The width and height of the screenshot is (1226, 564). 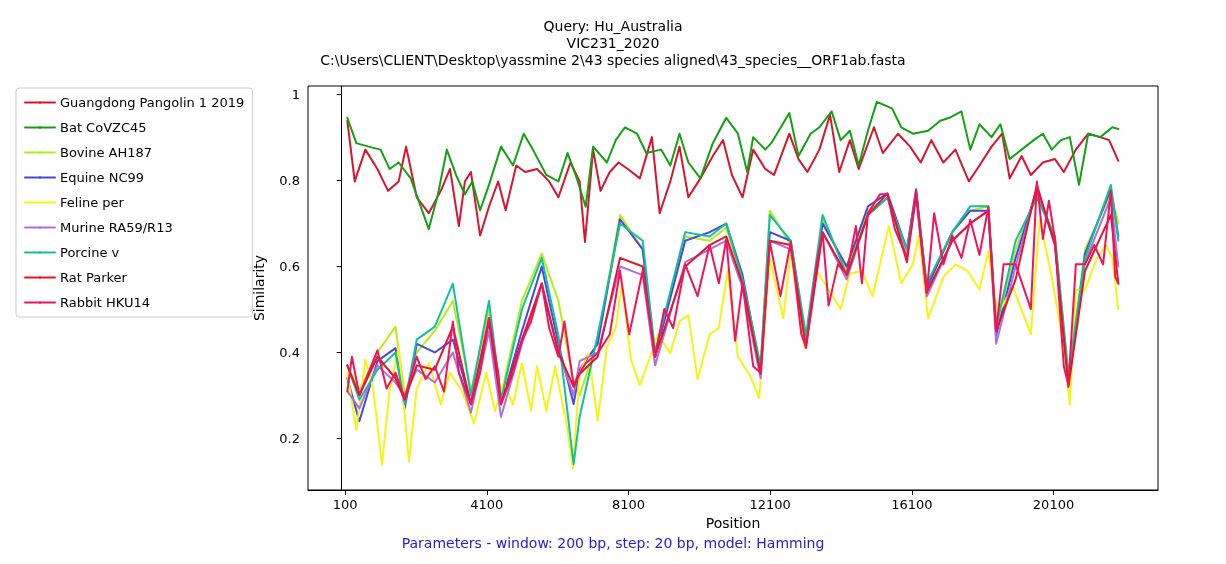 What do you see at coordinates (102, 177) in the screenshot?
I see `legend-label: Equine NC99` at bounding box center [102, 177].